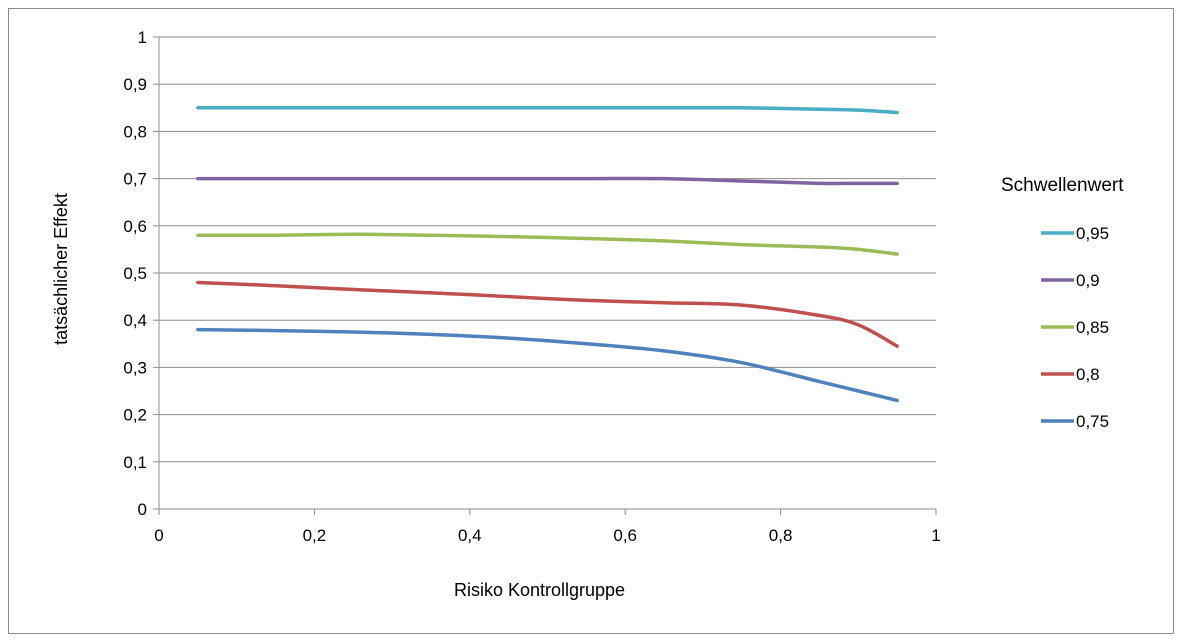 The image size is (1183, 643). What do you see at coordinates (158, 535) in the screenshot?
I see `x-tick-label: 0` at bounding box center [158, 535].